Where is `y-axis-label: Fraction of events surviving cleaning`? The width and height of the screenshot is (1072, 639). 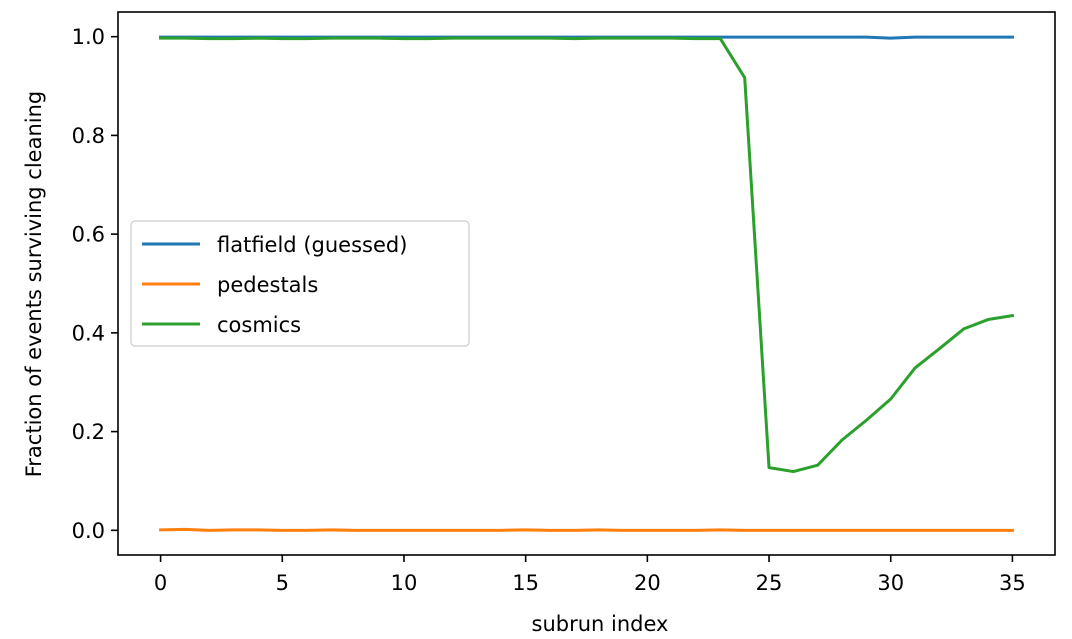
y-axis-label: Fraction of events surviving cleaning is located at coordinates (34, 284).